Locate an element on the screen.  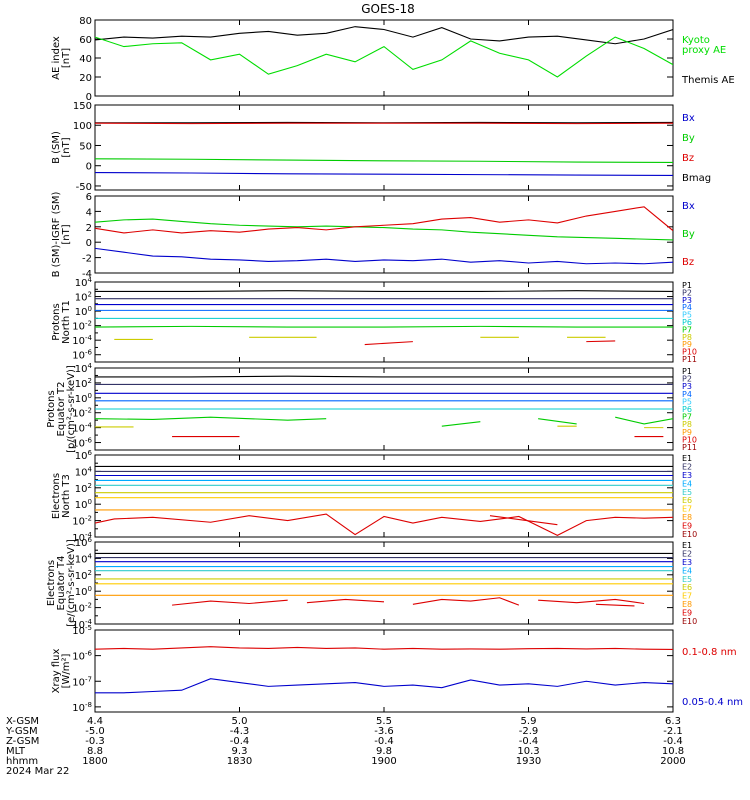
legend-label: P10 is located at coordinates (689, 352).